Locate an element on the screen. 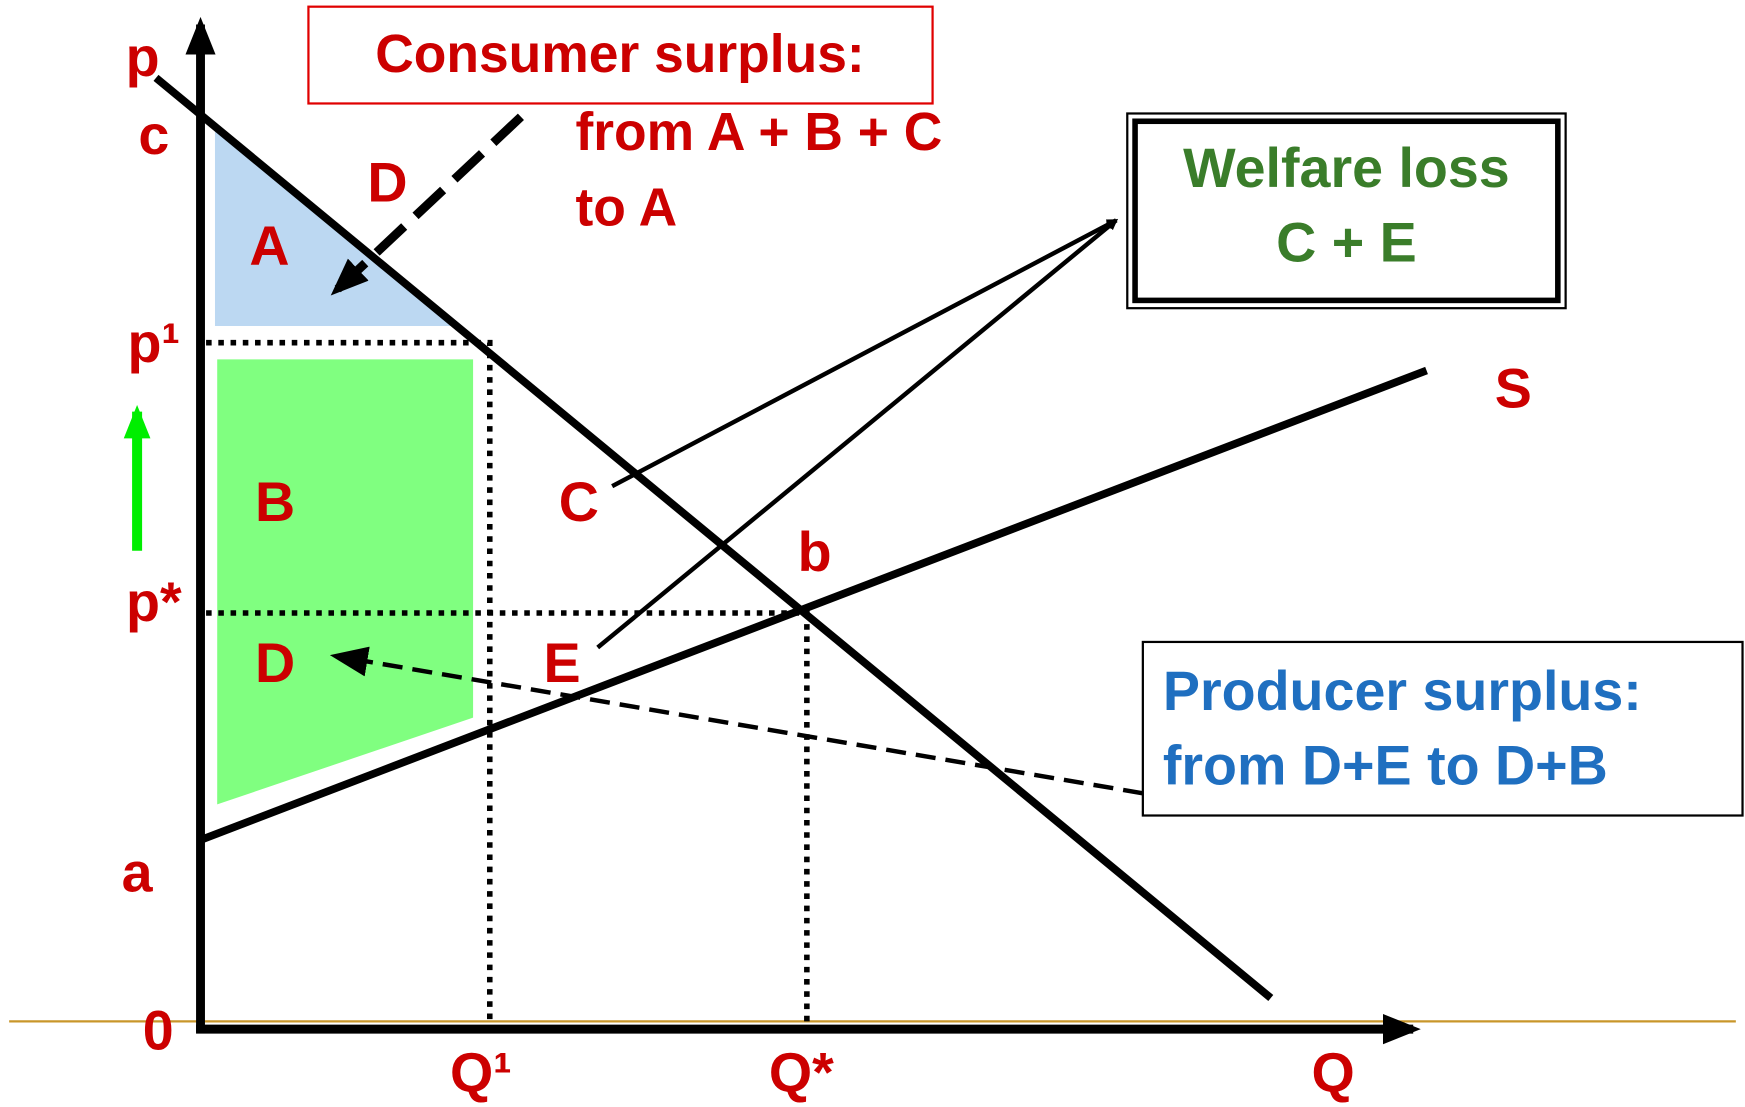 Image resolution: width=1745 pixels, height=1107 pixels. consumer-line: from A + B + C is located at coordinates (758, 132).